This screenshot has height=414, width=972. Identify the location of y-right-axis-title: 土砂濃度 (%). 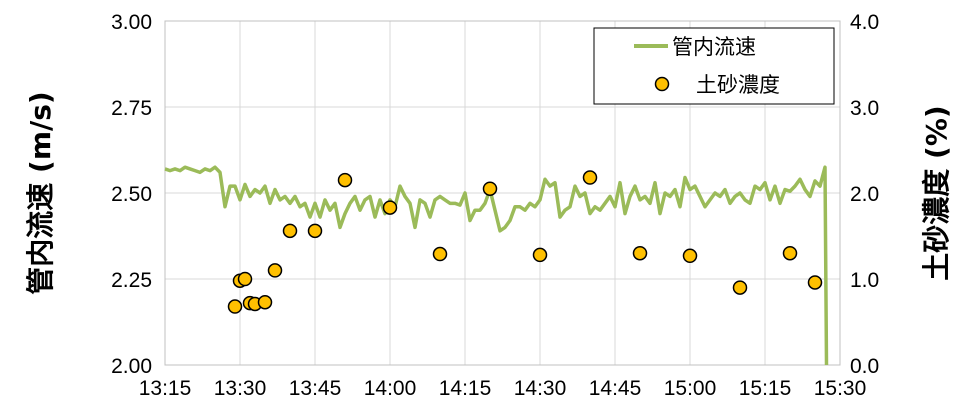
(936, 192).